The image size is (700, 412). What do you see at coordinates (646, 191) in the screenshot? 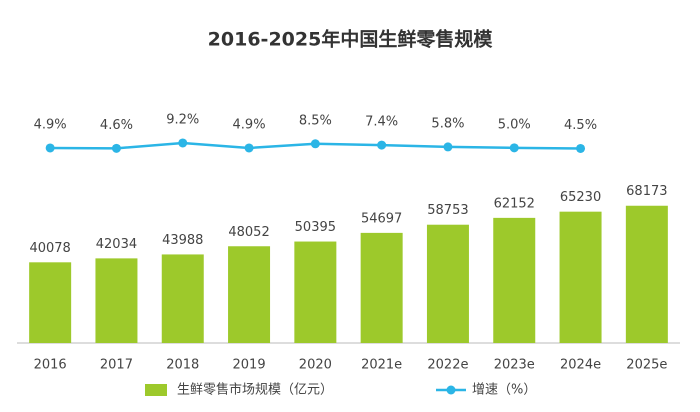
I see `value-label: 68173` at bounding box center [646, 191].